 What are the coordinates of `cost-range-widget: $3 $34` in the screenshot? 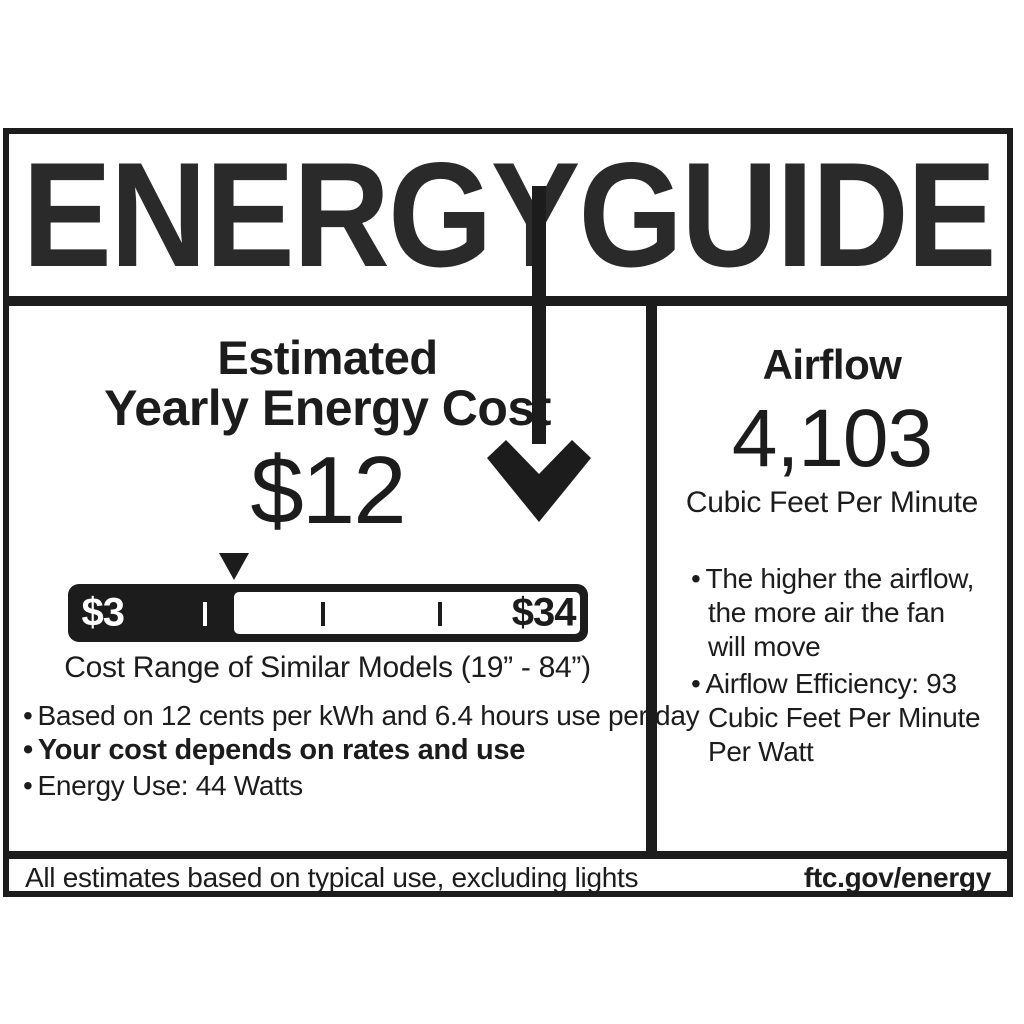 It's located at (327, 599).